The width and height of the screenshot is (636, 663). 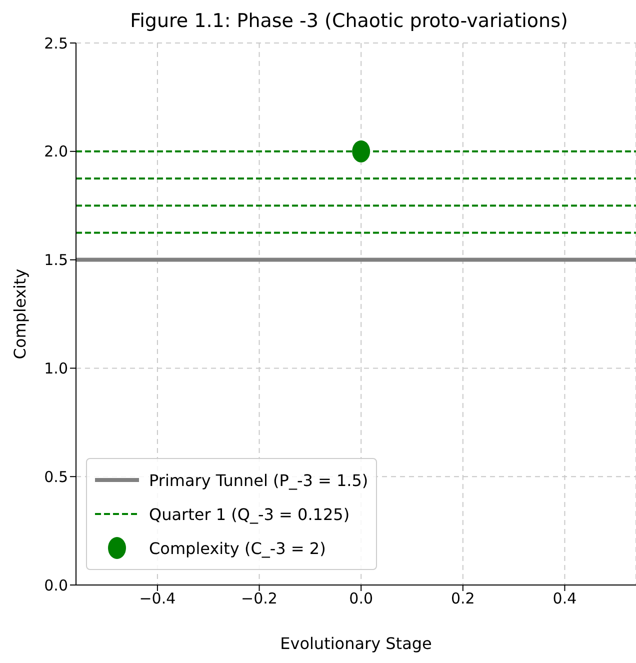 I want to click on x-tick-label: 0.2, so click(x=462, y=599).